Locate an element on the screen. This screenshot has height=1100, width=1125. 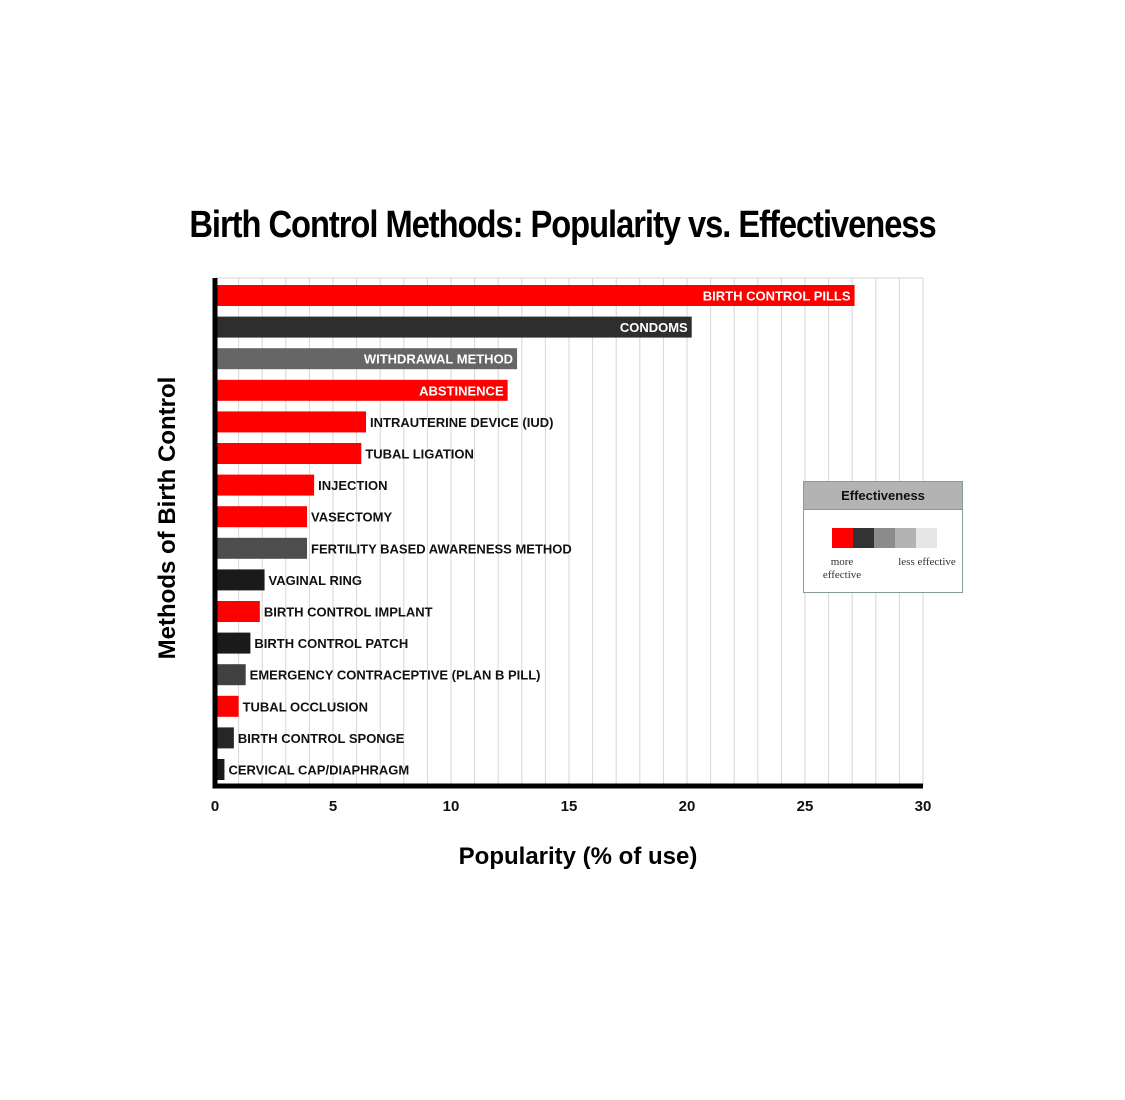
bar-label: FERTILITY BASED AWARENESS METHOD is located at coordinates (441, 548).